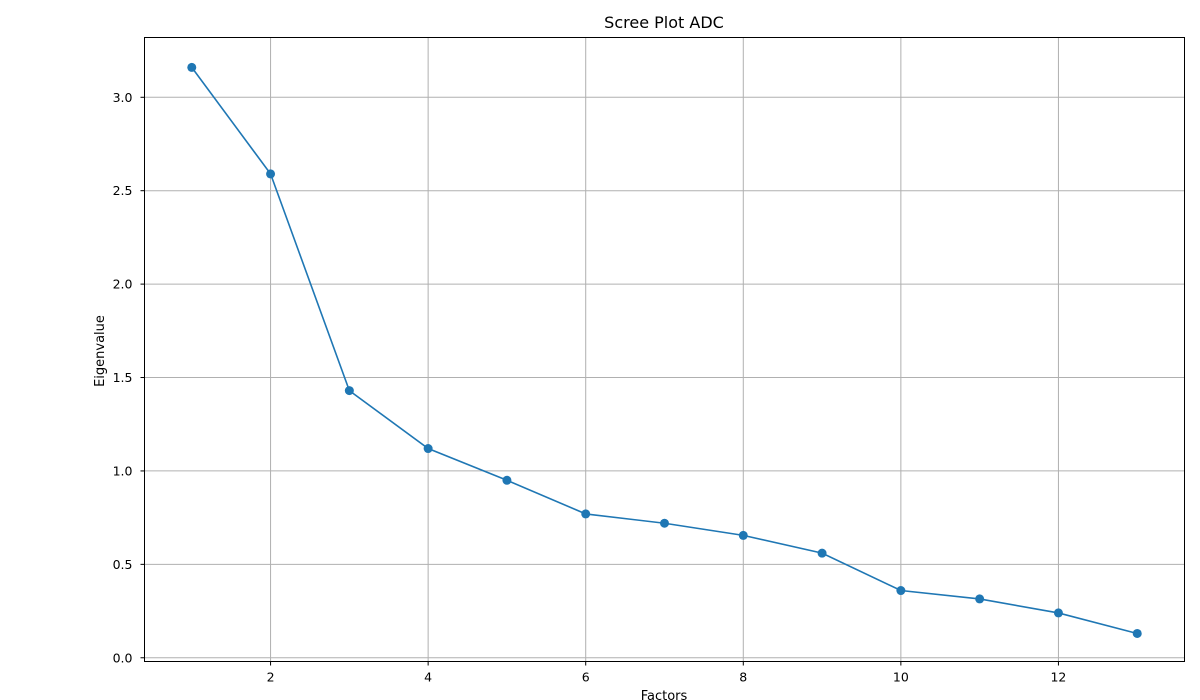  Describe the element at coordinates (664, 694) in the screenshot. I see `x-axis-label: Factors` at that location.